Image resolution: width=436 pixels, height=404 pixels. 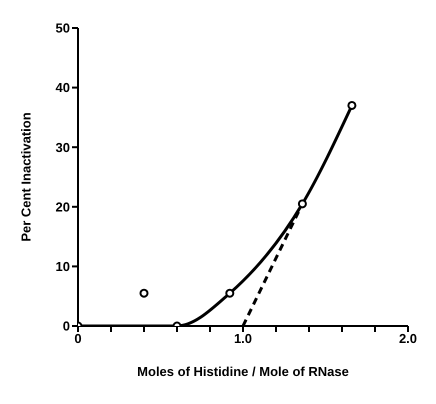 I want to click on y-tick-label: 50, so click(x=63, y=28).